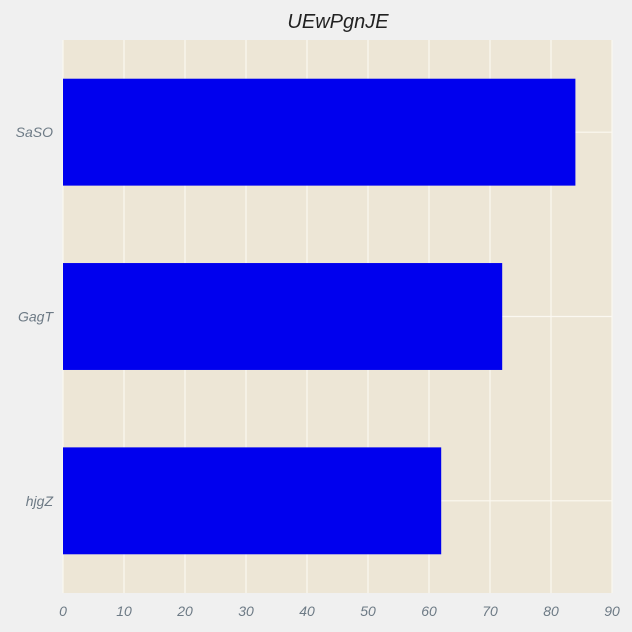  I want to click on x-tick-label: 0, so click(63, 611).